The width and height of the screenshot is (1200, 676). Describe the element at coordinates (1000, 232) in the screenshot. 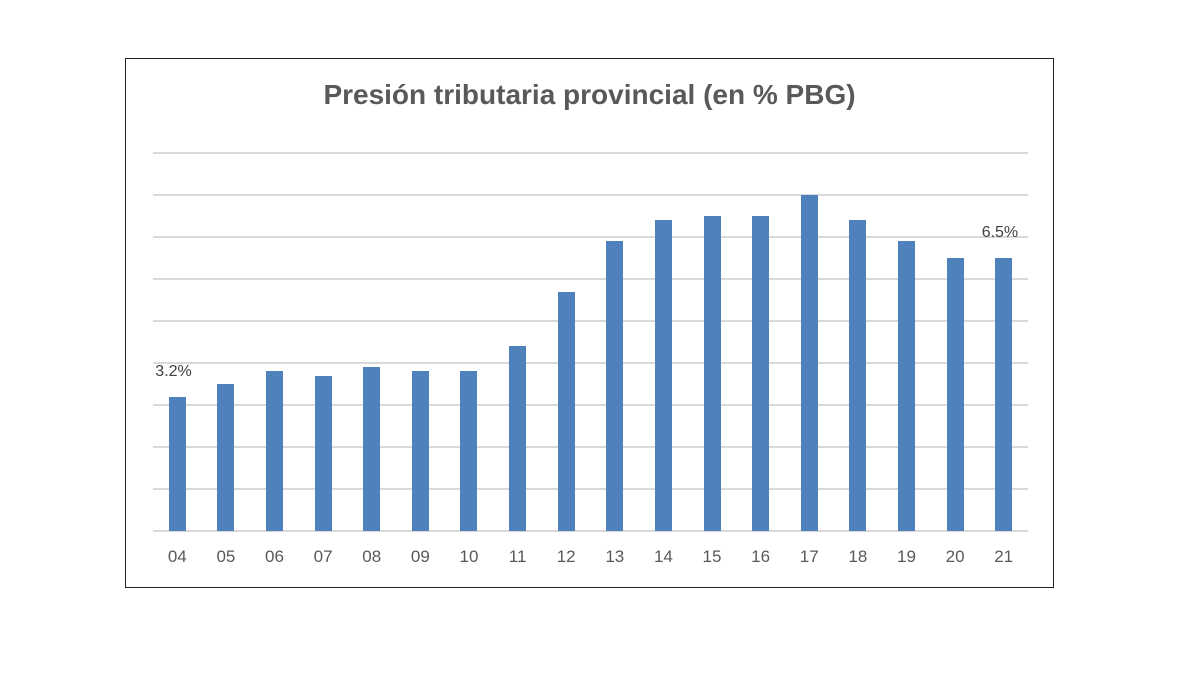

I see `data-label: 6.5%` at that location.